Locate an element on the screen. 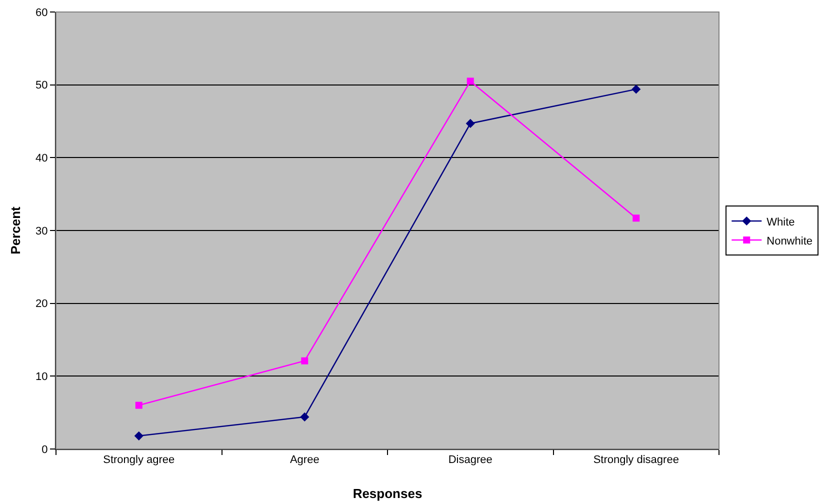  x-tick-label: Strongly disagree is located at coordinates (636, 460).